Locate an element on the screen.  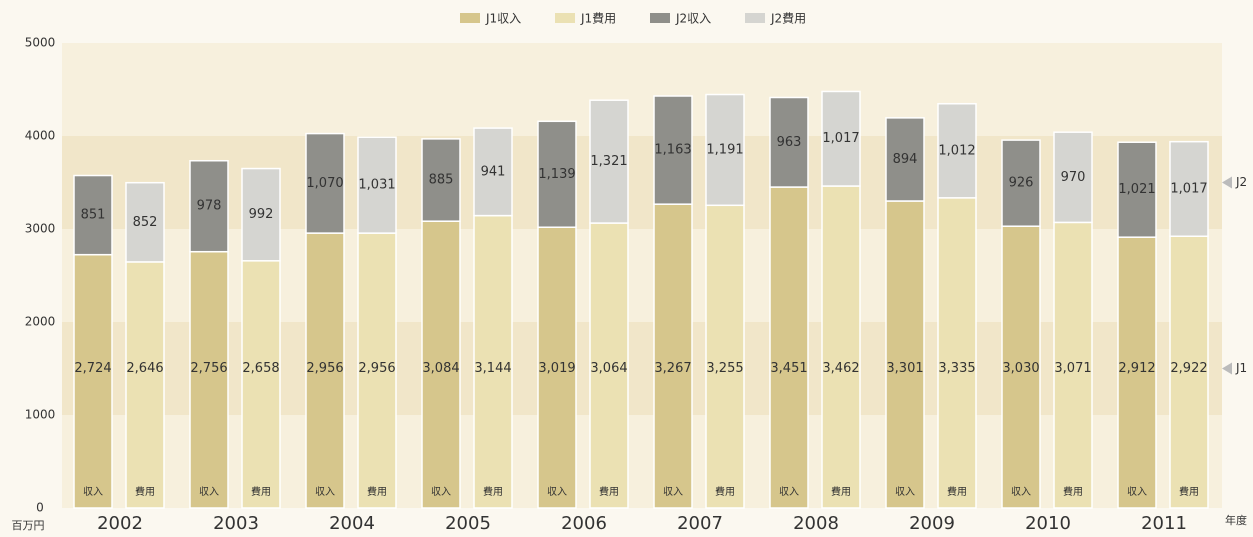
legend-label: J2収入 is located at coordinates (693, 19).